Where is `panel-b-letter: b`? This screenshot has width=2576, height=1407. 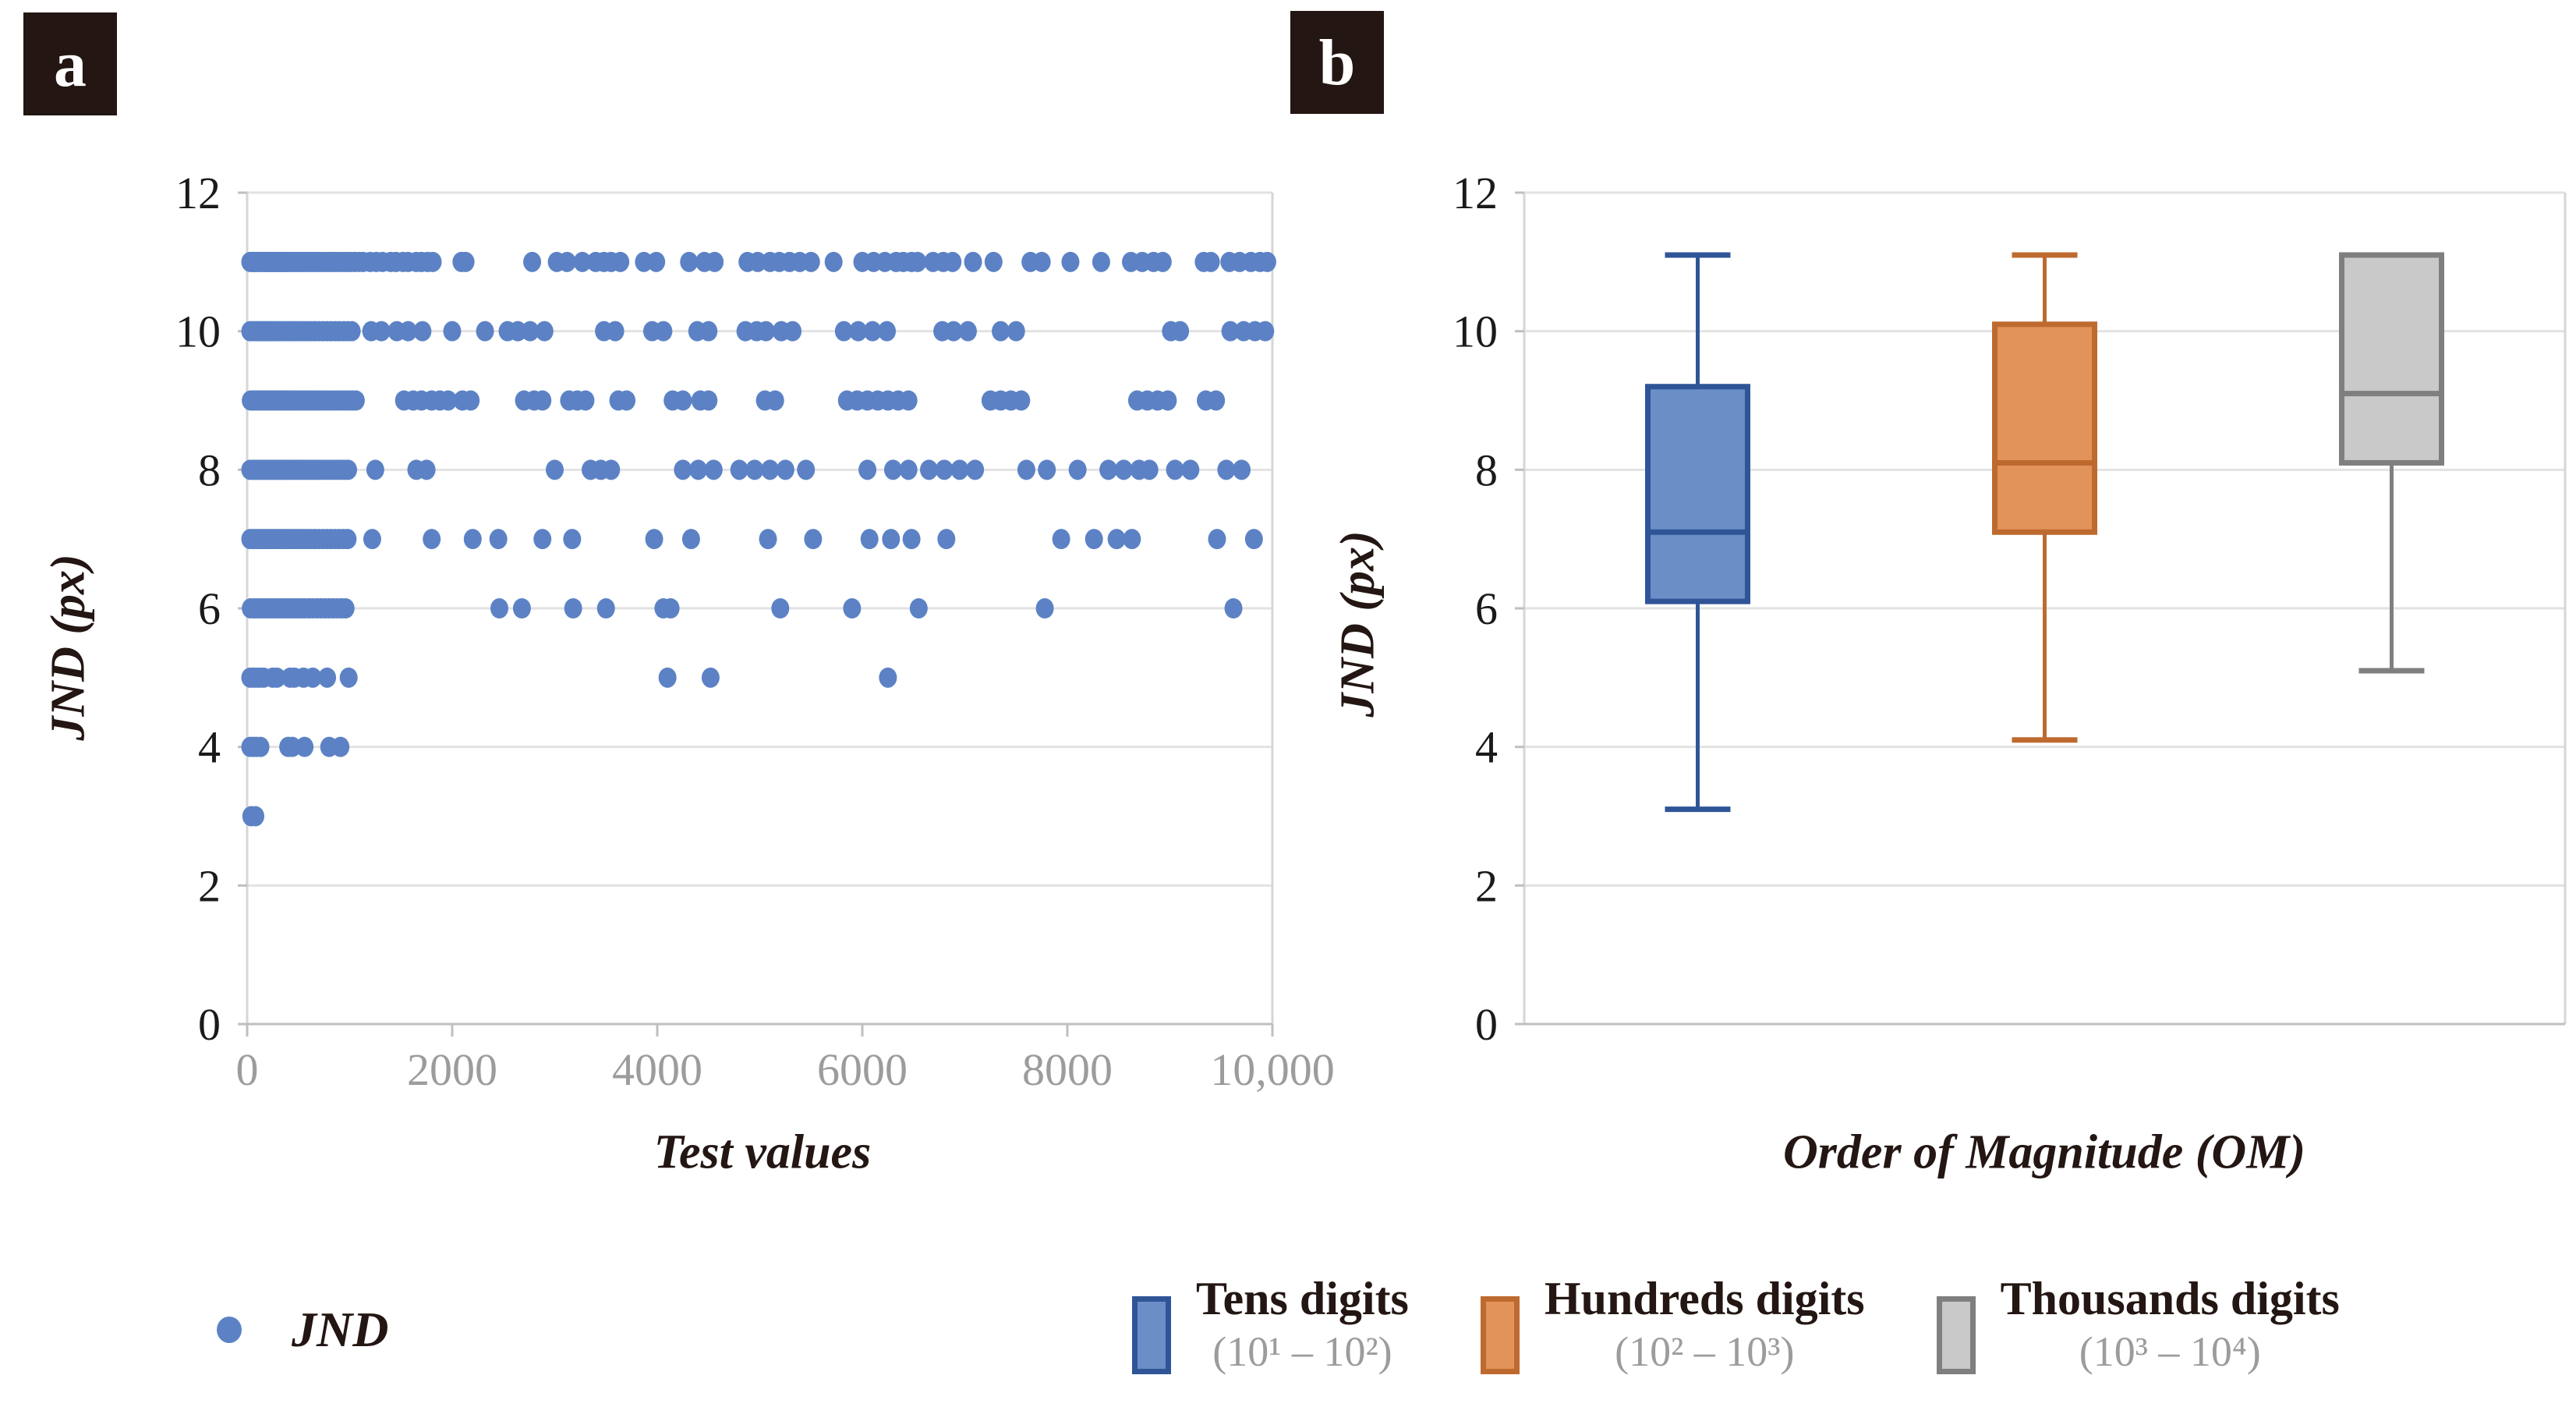 panel-b-letter: b is located at coordinates (1337, 62).